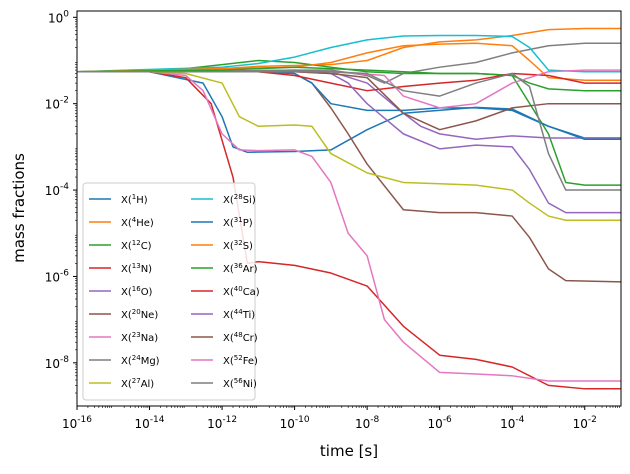 Image resolution: width=630 pixels, height=474 pixels. Describe the element at coordinates (367, 423) in the screenshot. I see `x-tick-label: 10⁻⁸` at that location.